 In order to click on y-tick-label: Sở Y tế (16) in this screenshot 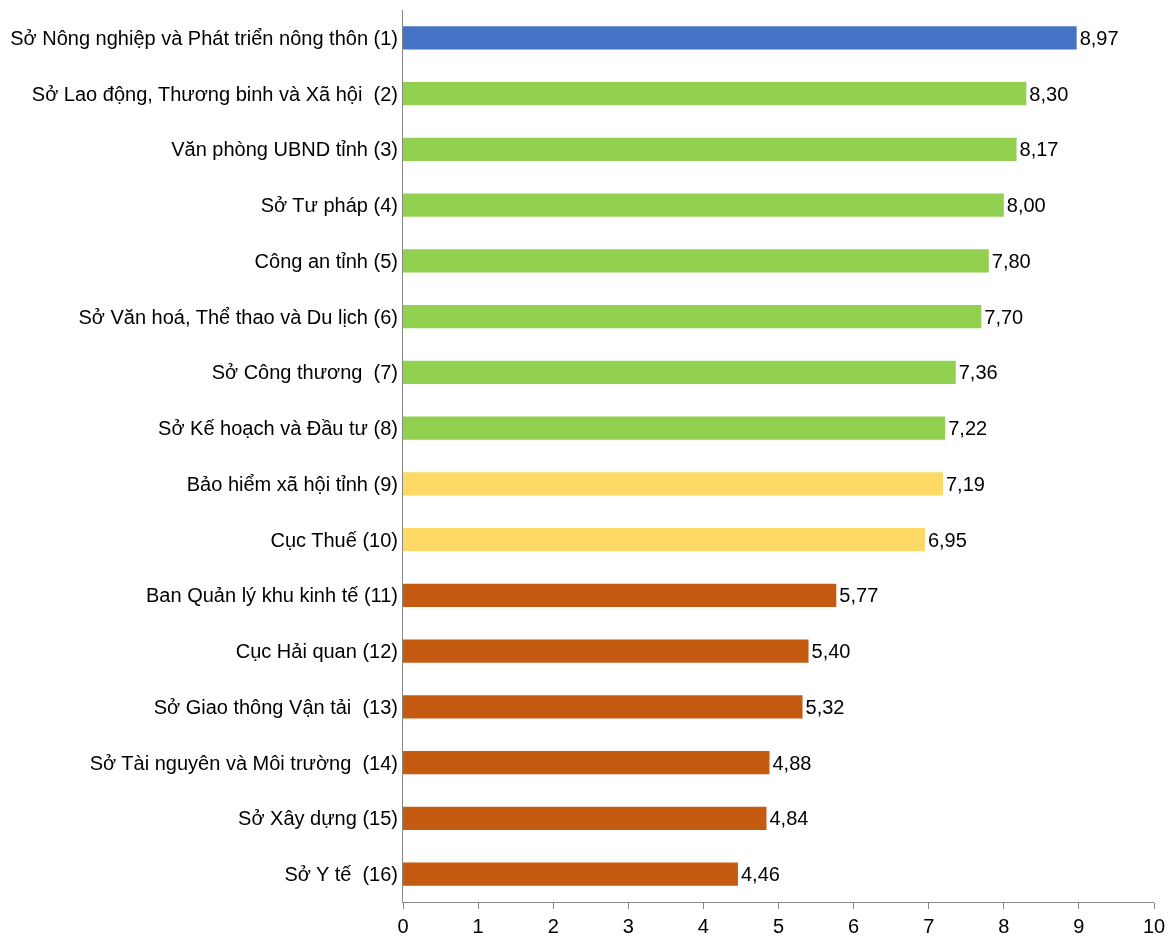, I will do `click(341, 874)`.